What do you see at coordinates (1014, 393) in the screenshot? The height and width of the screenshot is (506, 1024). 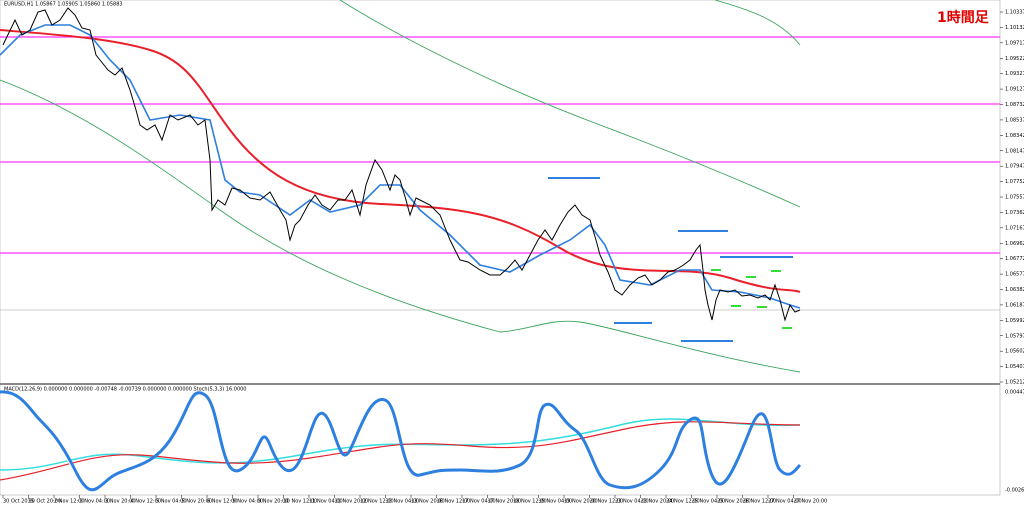 I see `indicator-label: 0.004475` at bounding box center [1014, 393].